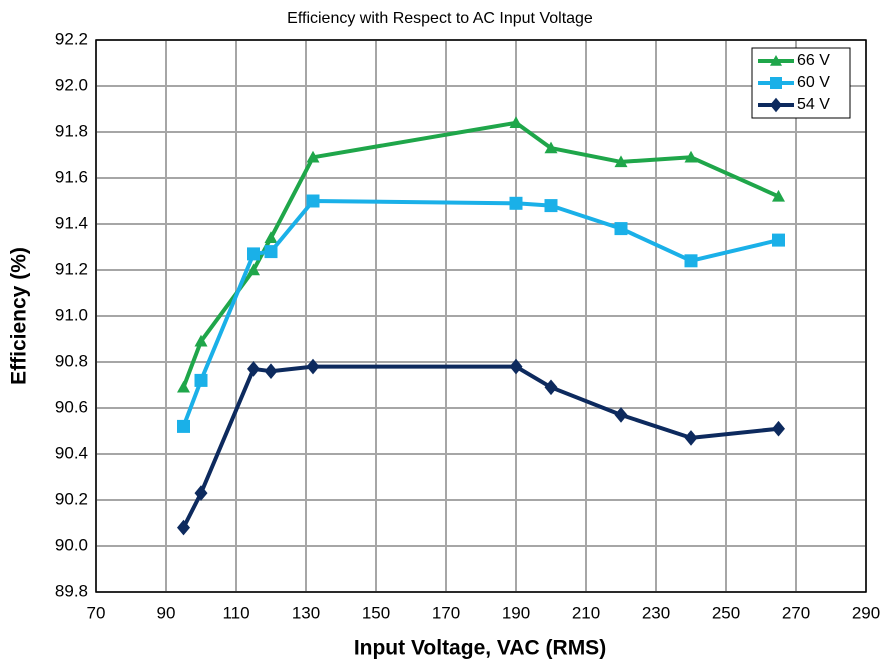 The width and height of the screenshot is (891, 672). What do you see at coordinates (235, 612) in the screenshot?
I see `x-tick-label: 110` at bounding box center [235, 612].